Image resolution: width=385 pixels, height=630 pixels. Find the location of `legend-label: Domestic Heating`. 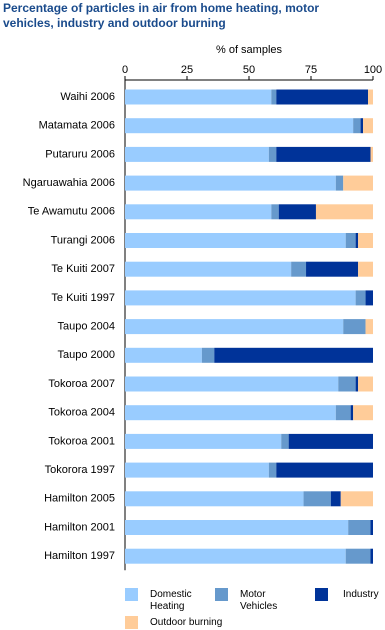

legend-label: Domestic Heating is located at coordinates (171, 600).